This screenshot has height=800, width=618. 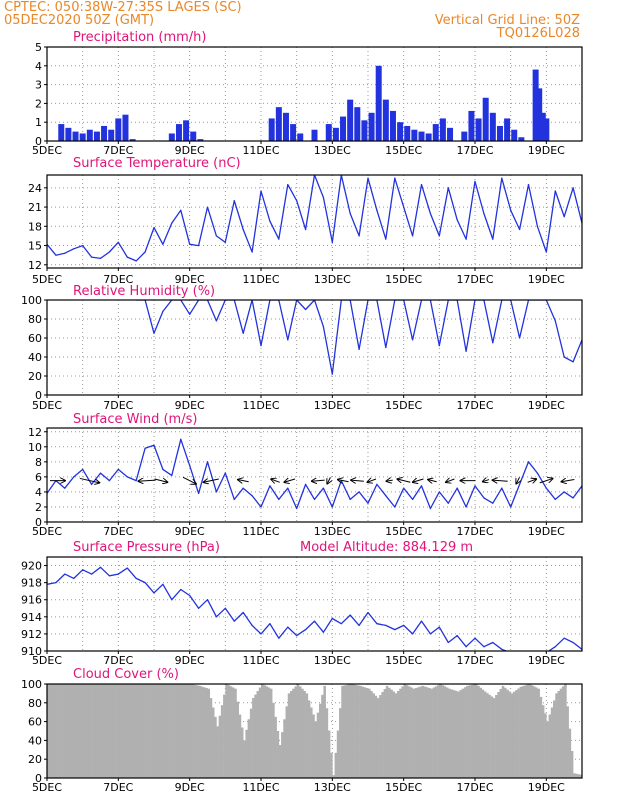 What do you see at coordinates (47, 787) in the screenshot?
I see `cloud-xtick-label: 5DEC` at bounding box center [47, 787].